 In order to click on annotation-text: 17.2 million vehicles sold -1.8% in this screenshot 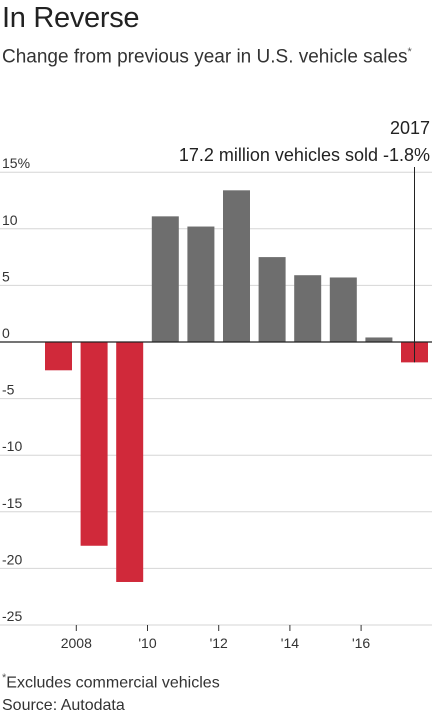, I will do `click(304, 155)`.